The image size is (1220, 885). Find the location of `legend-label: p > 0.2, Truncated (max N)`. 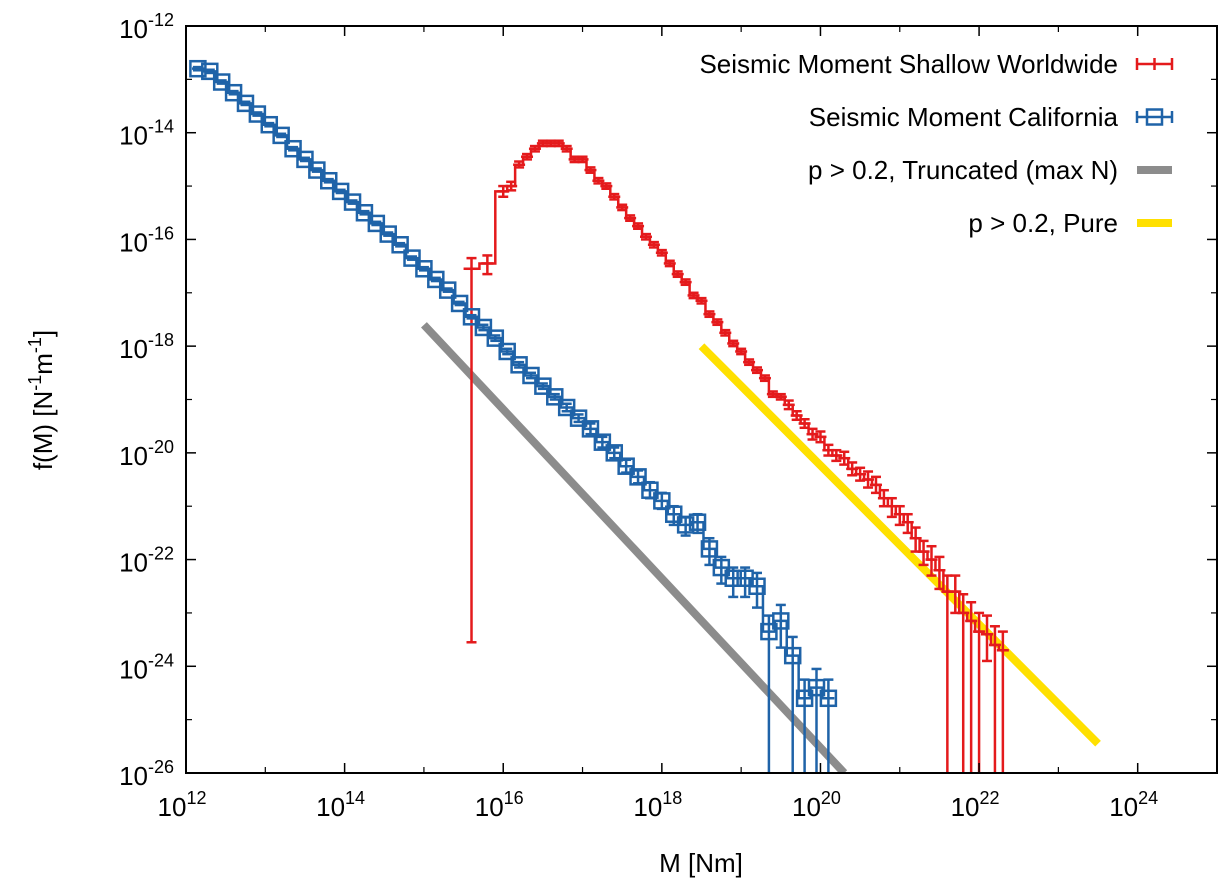

legend-label: p > 0.2, Truncated (max N) is located at coordinates (963, 170).